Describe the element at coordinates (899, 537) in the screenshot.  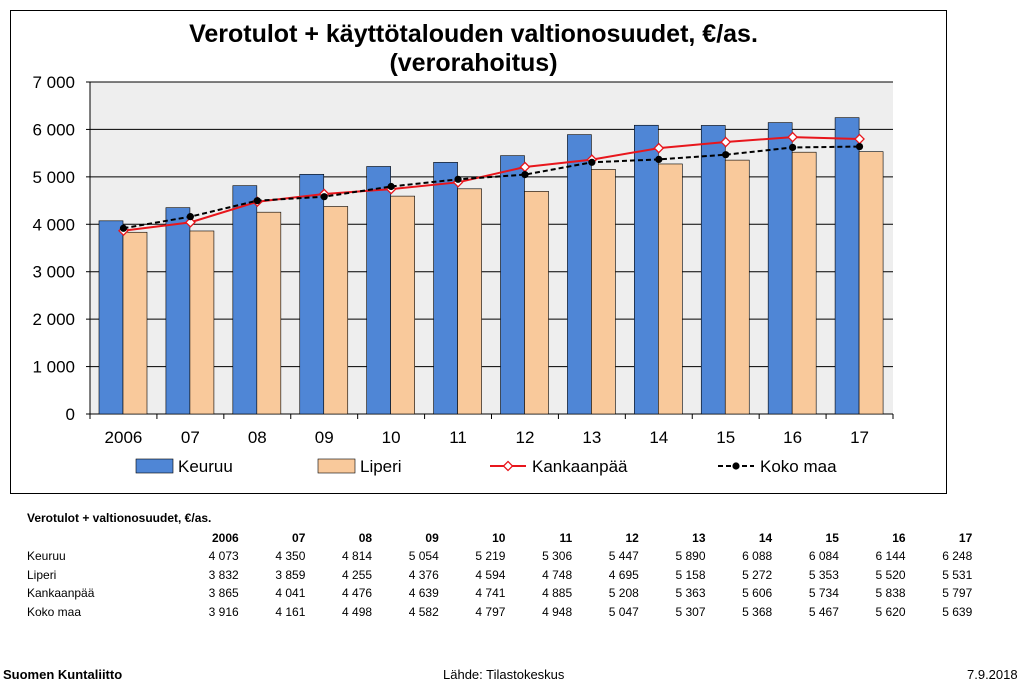
I see `table-header-cell: 16` at that location.